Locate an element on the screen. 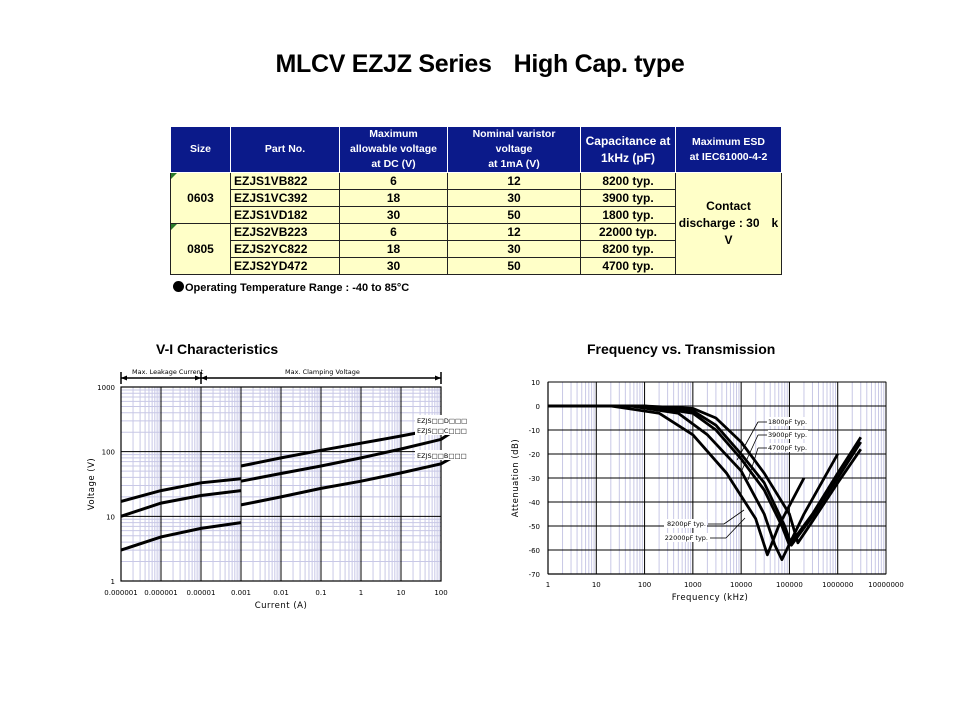 The height and width of the screenshot is (720, 960). svg-text: 4700pF typ. is located at coordinates (787, 448).